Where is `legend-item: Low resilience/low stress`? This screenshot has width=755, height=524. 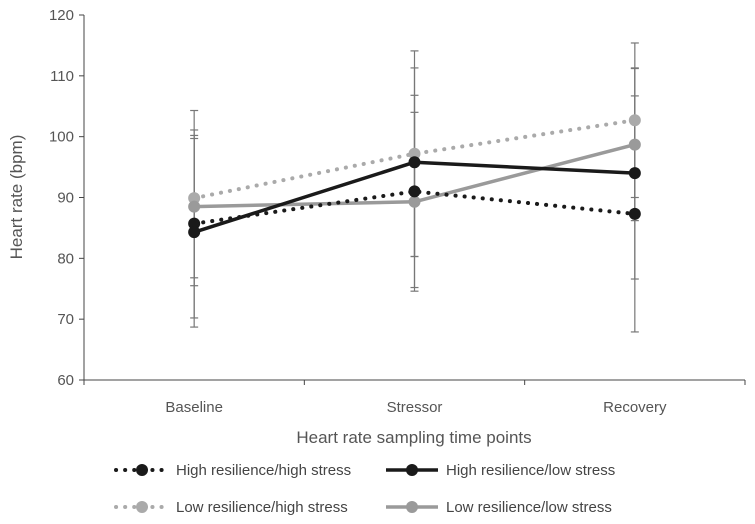
legend-item: Low resilience/low stress is located at coordinates (499, 507).